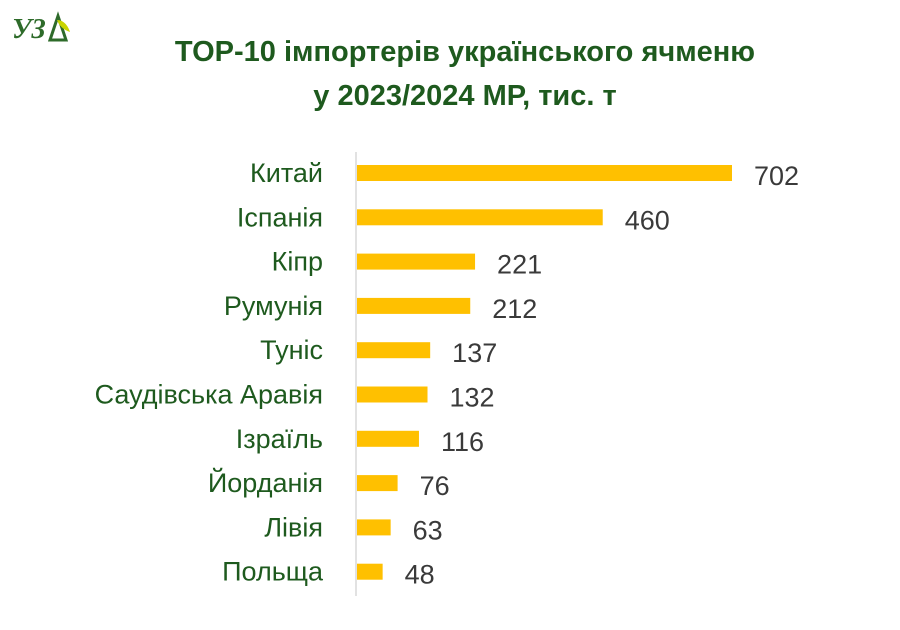 This screenshot has height=630, width=900. What do you see at coordinates (514, 309) in the screenshot?
I see `value-label: 212` at bounding box center [514, 309].